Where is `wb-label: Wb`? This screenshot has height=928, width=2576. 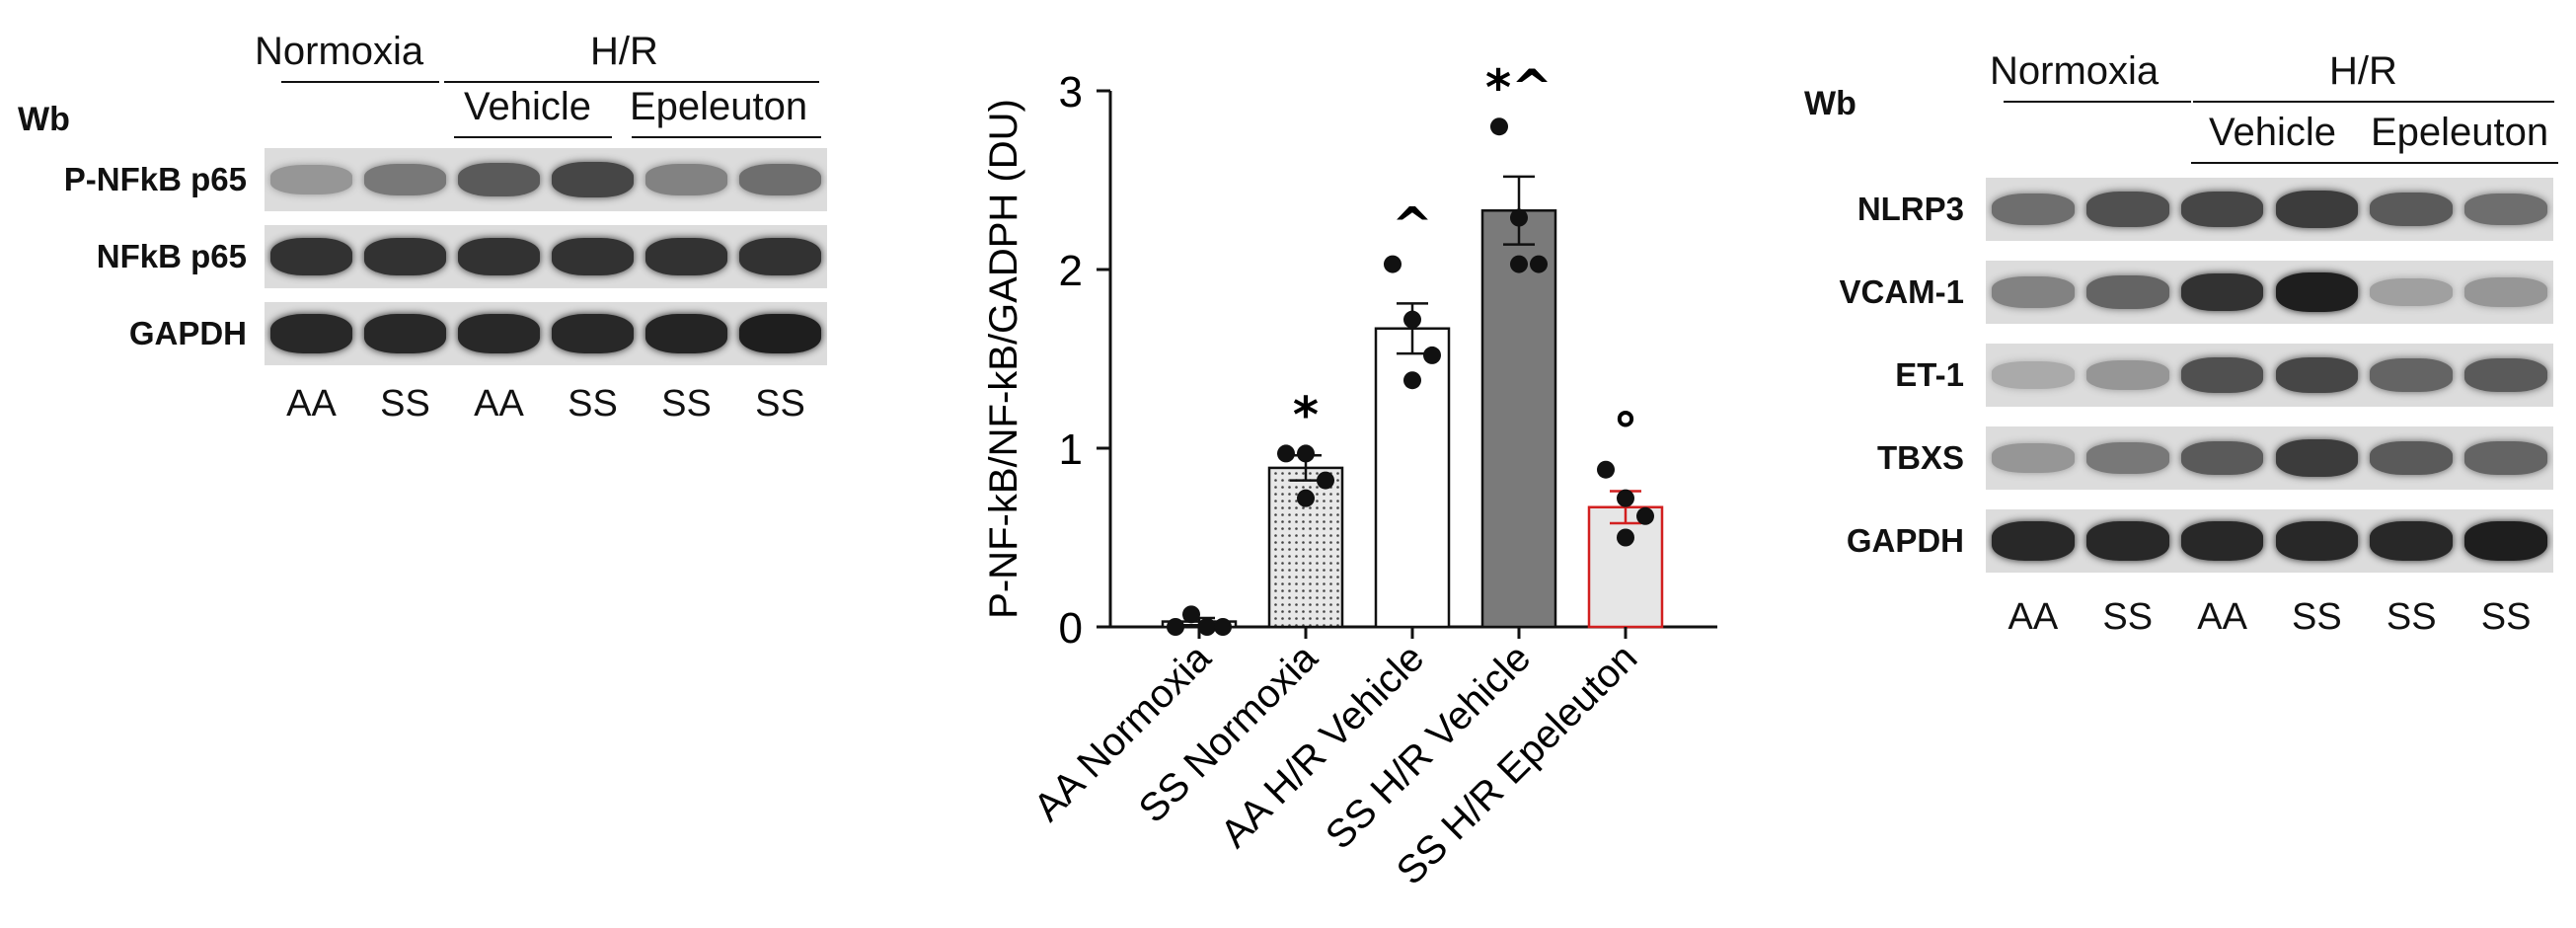 wb-label: Wb is located at coordinates (1830, 103).